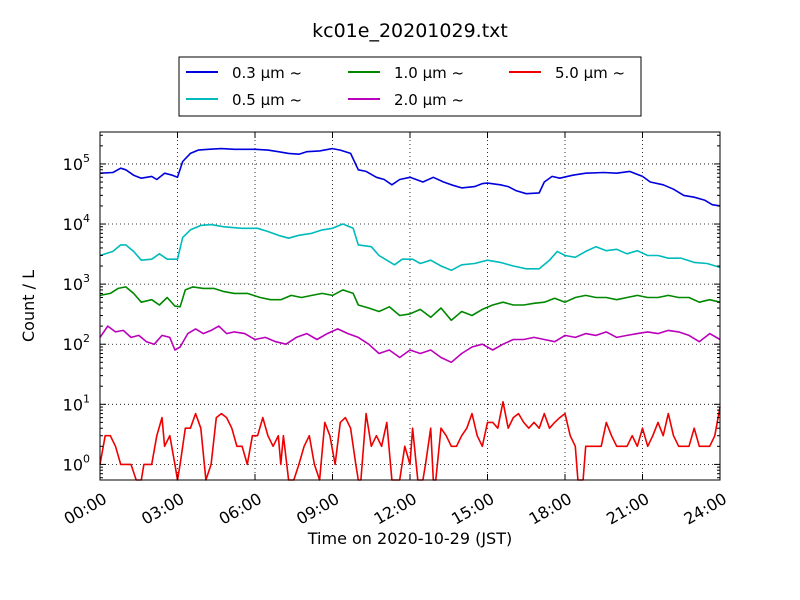  I want to click on y-tick-label: 10³, so click(76, 283).